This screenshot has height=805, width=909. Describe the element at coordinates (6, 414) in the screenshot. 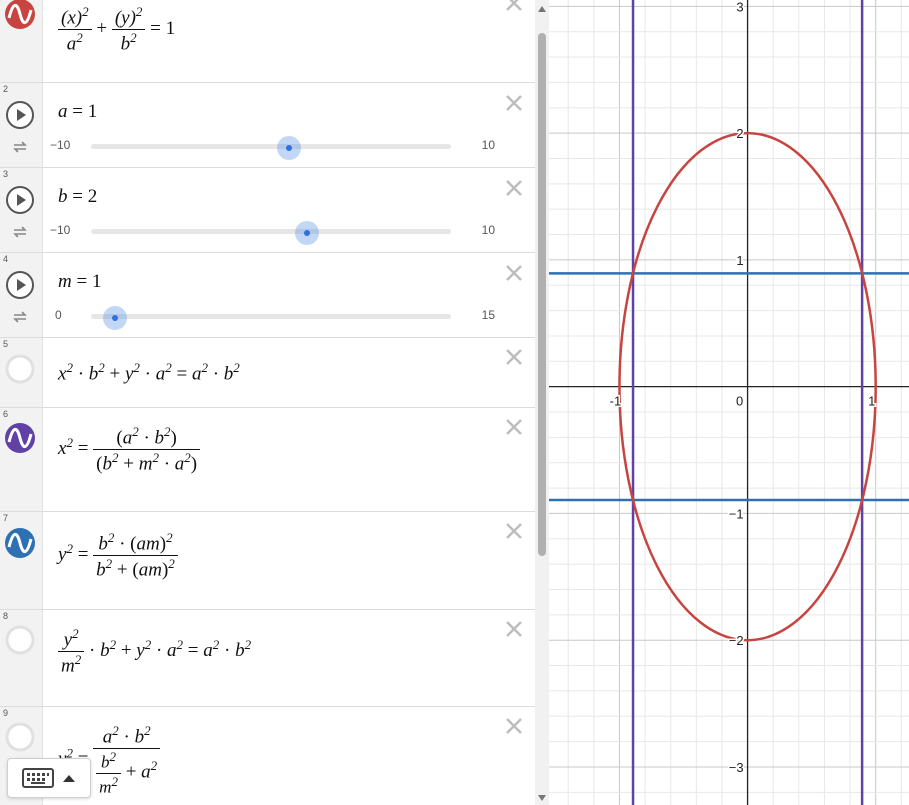

I see `expression-index: 6` at that location.